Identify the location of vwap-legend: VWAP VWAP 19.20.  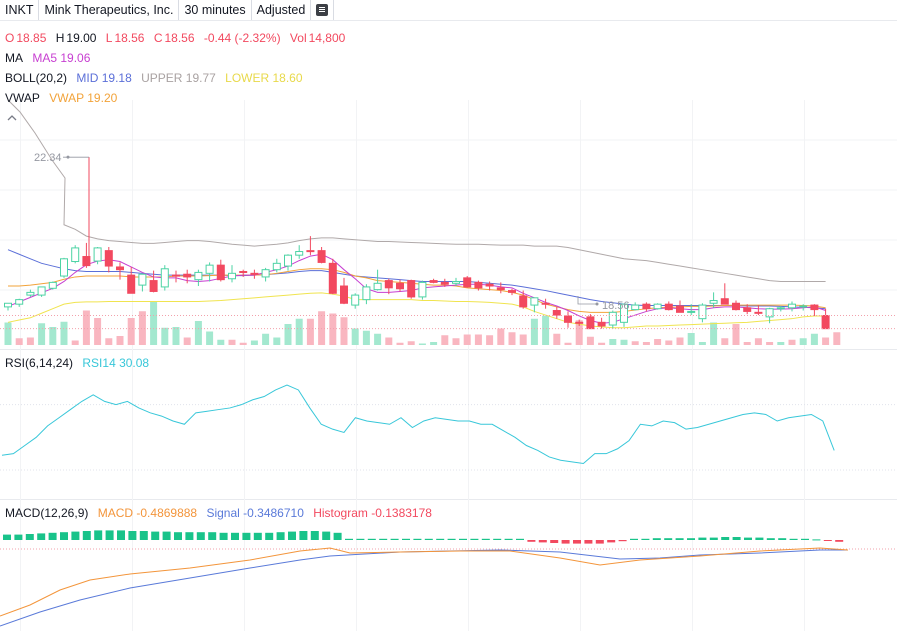
(64, 98).